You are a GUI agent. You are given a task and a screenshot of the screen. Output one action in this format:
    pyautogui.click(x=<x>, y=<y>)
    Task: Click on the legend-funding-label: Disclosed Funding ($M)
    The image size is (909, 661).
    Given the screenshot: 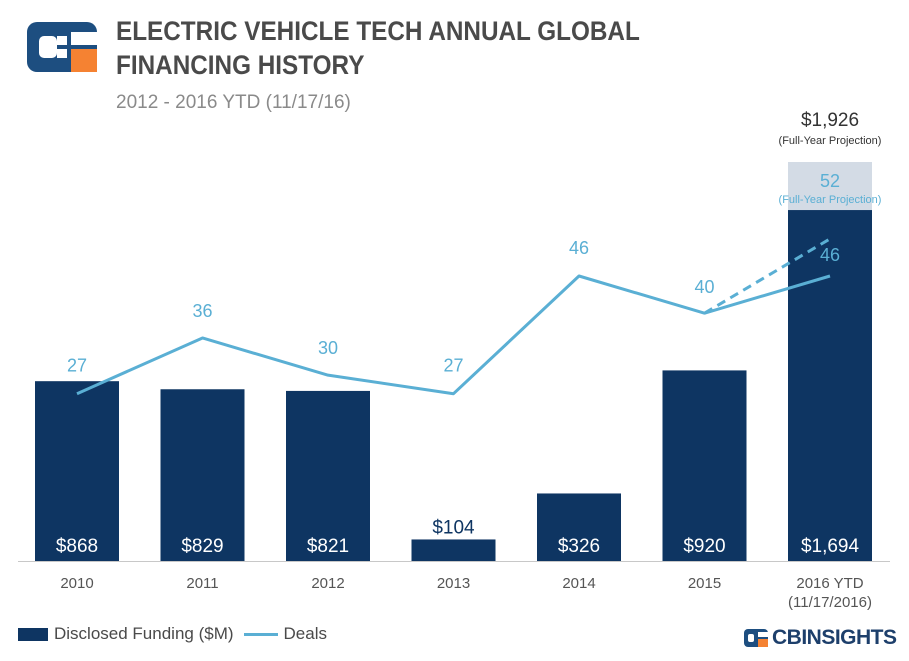 What is the action you would take?
    pyautogui.click(x=144, y=633)
    